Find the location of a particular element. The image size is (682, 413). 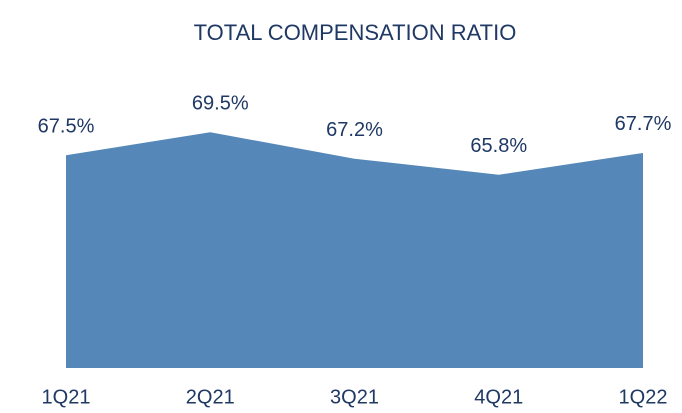

x-tick-label: 2Q21 is located at coordinates (210, 397).